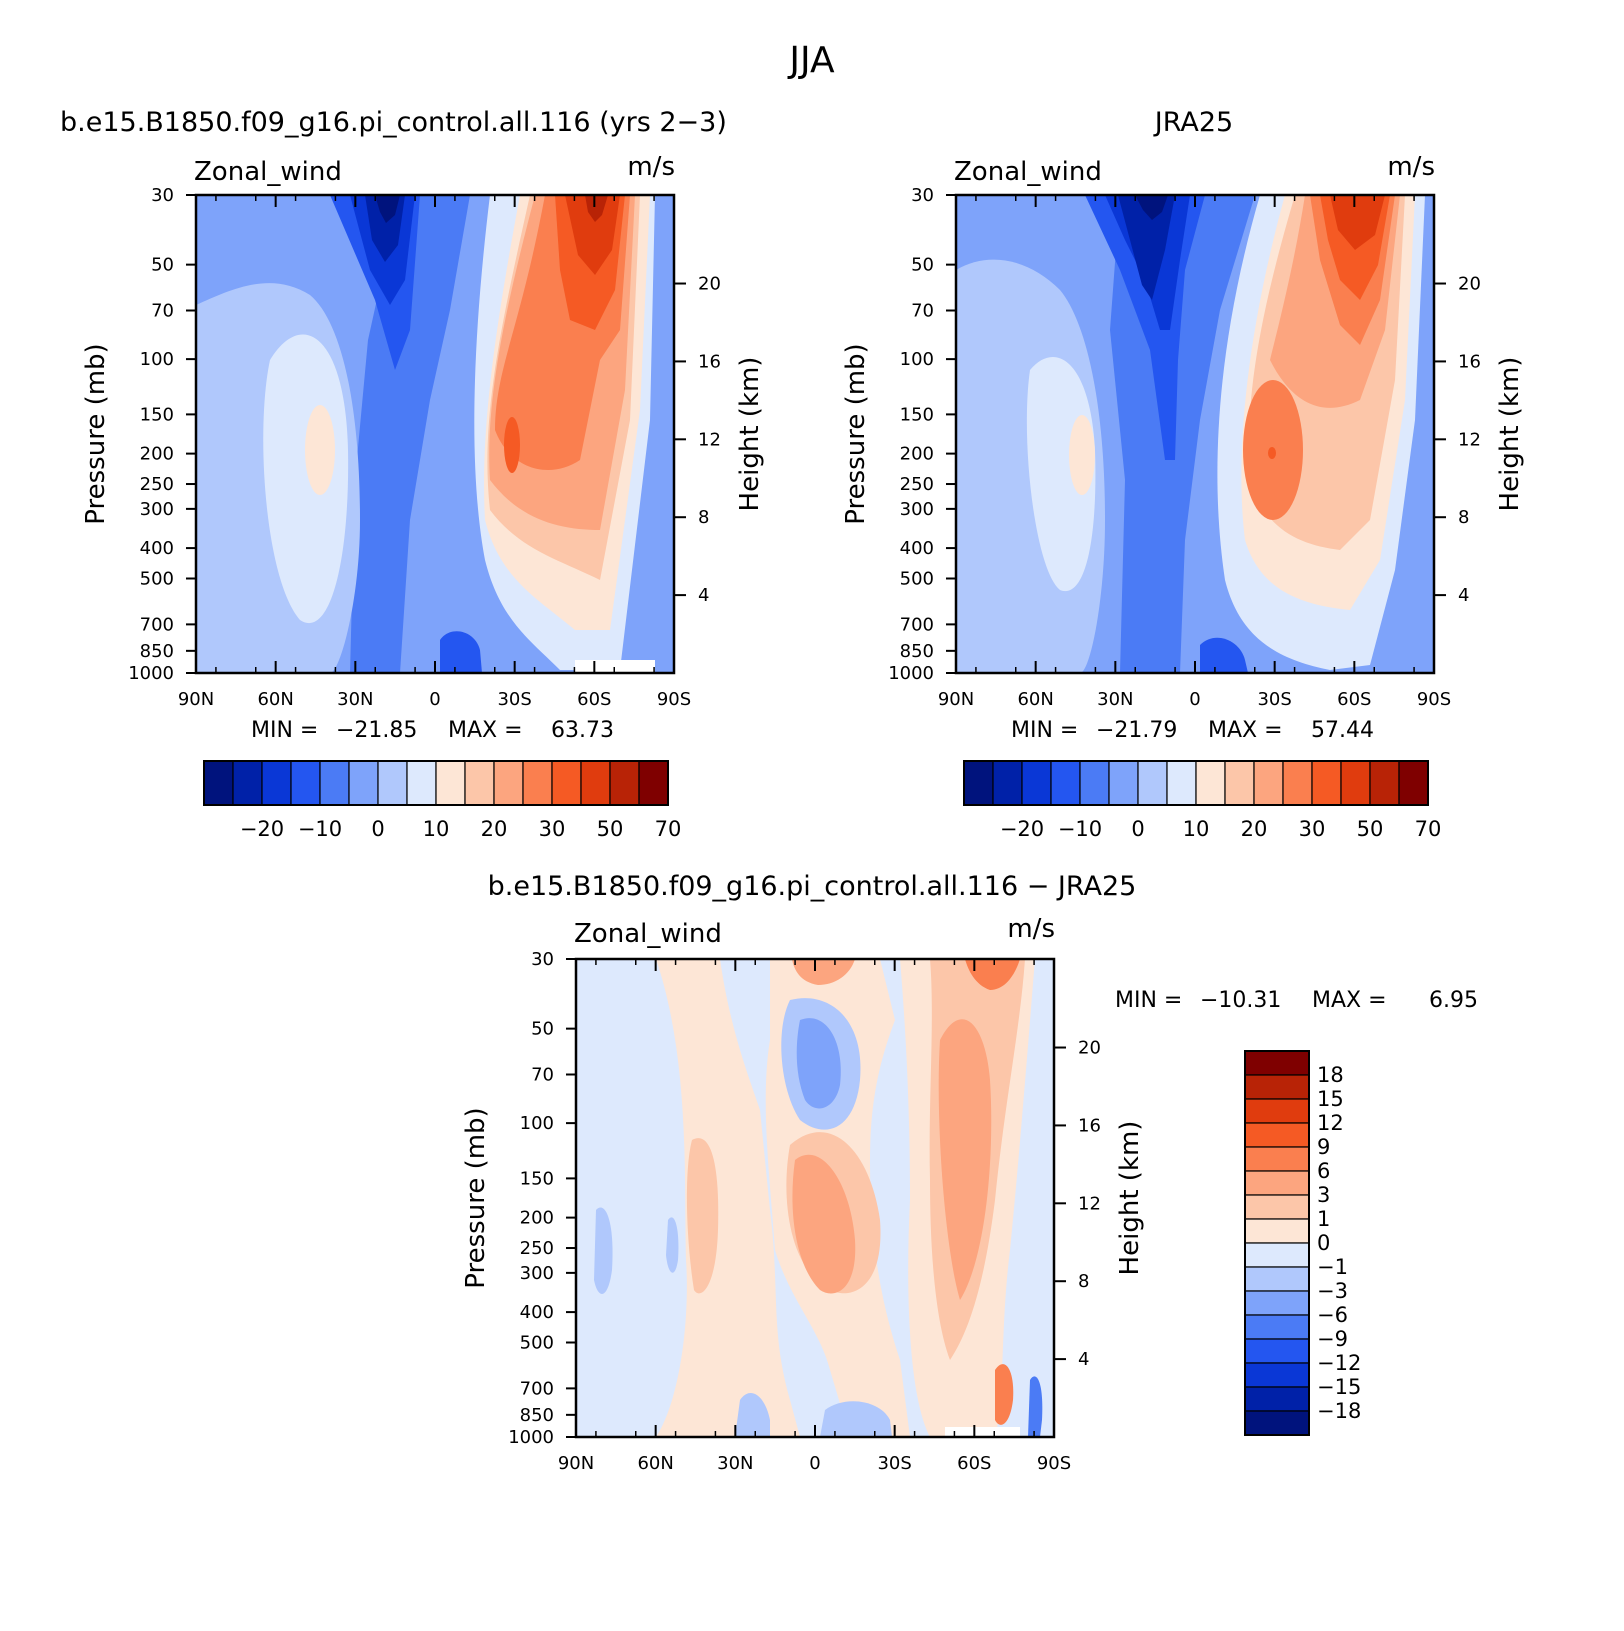 This screenshot has width=1624, height=1631. What do you see at coordinates (1089, 1203) in the screenshot?
I see `panel-diff-y2tick-label: 12` at bounding box center [1089, 1203].